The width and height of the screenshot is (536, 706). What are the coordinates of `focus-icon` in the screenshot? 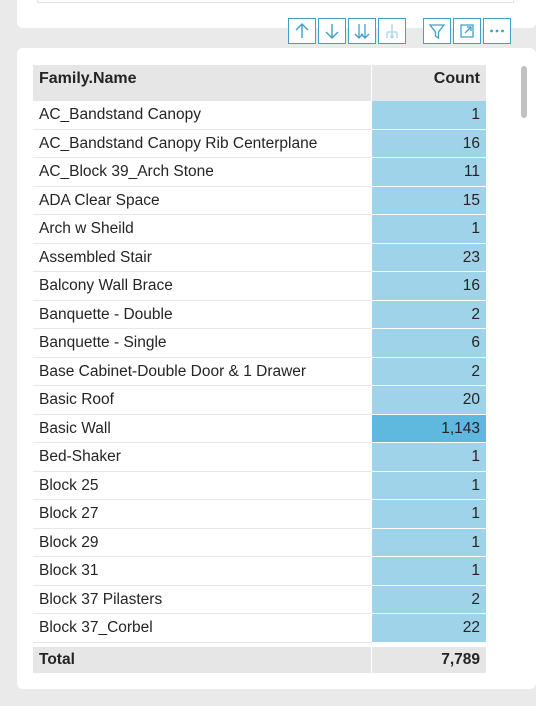 It's located at (467, 31).